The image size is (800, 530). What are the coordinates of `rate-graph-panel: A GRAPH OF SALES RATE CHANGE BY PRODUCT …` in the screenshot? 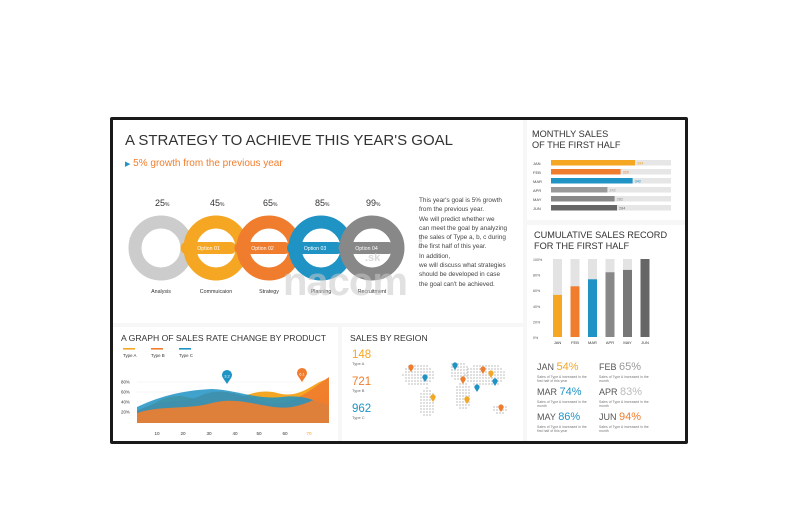 It's located at (225, 384).